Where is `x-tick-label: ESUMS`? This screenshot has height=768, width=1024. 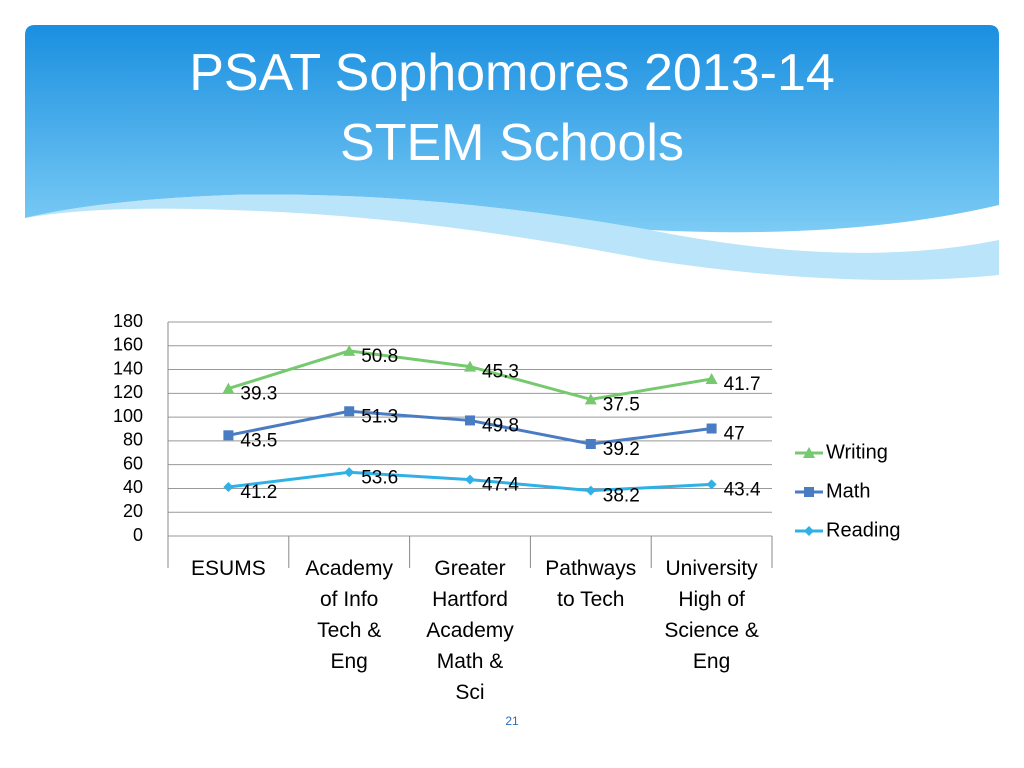
x-tick-label: ESUMS is located at coordinates (228, 568).